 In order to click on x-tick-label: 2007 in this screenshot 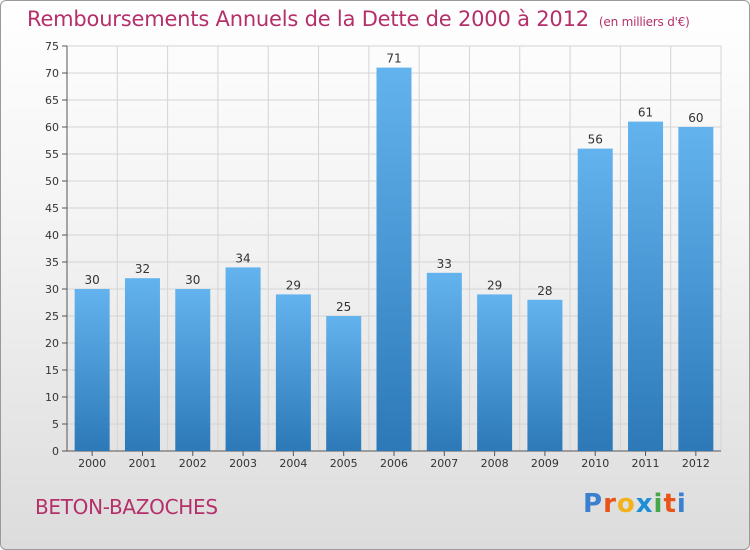, I will do `click(444, 463)`.